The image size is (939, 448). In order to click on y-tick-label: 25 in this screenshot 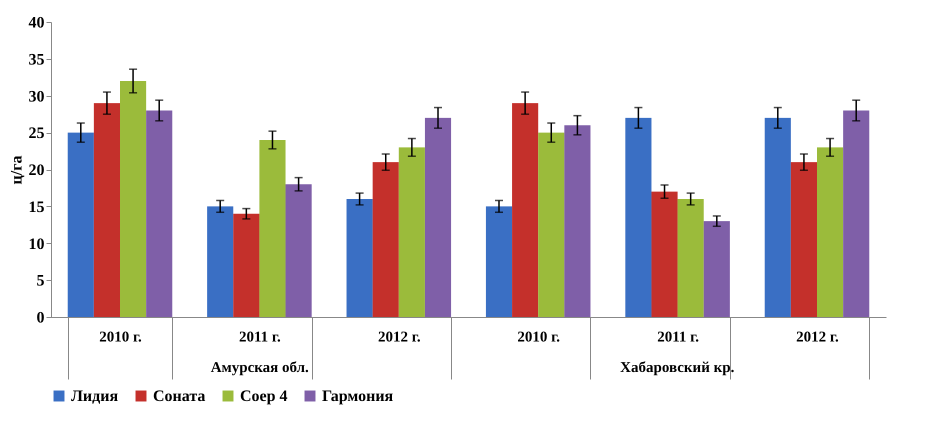, I will do `click(36, 133)`.